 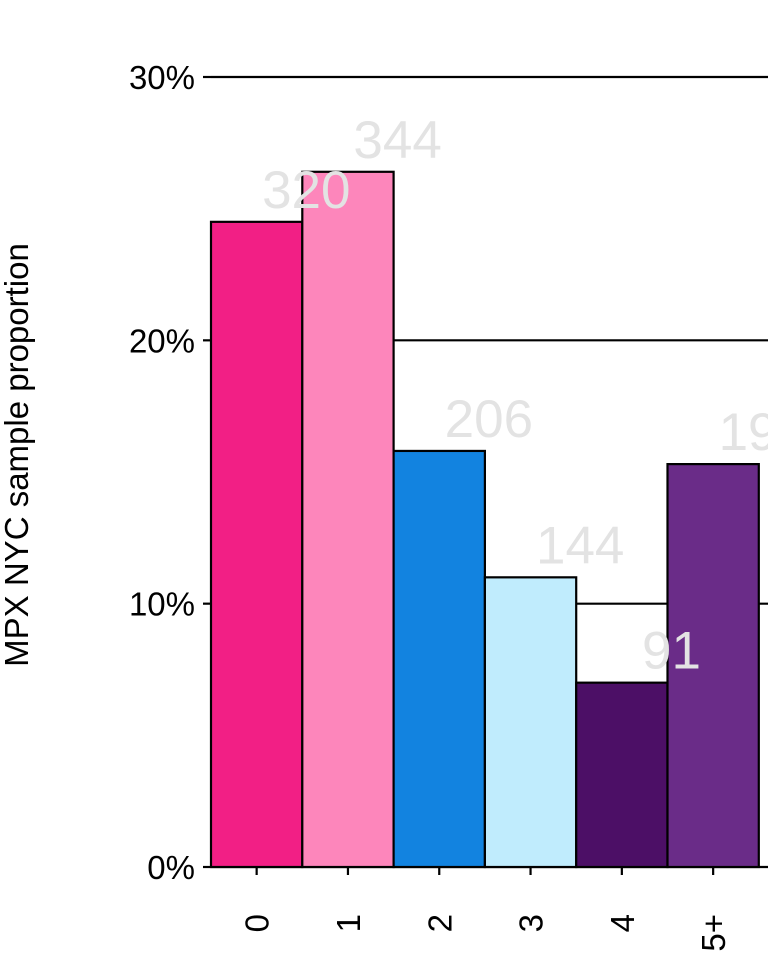 I want to click on count-label: 144, so click(x=580, y=545).